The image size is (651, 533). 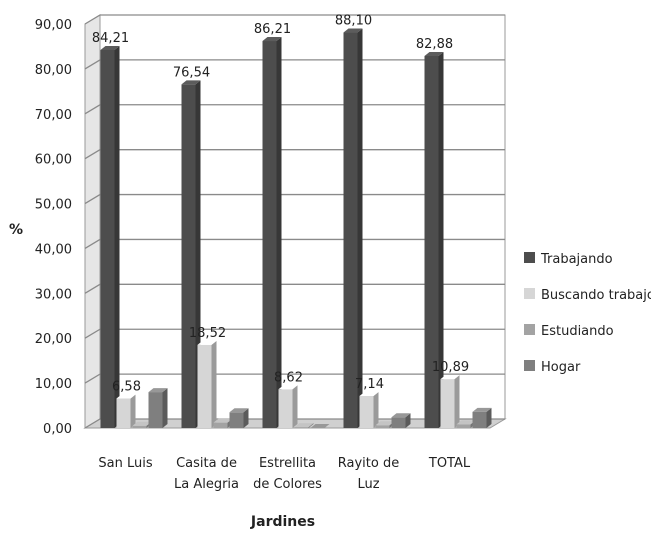 What do you see at coordinates (449, 463) in the screenshot?
I see `x-tick-label: TOTAL` at bounding box center [449, 463].